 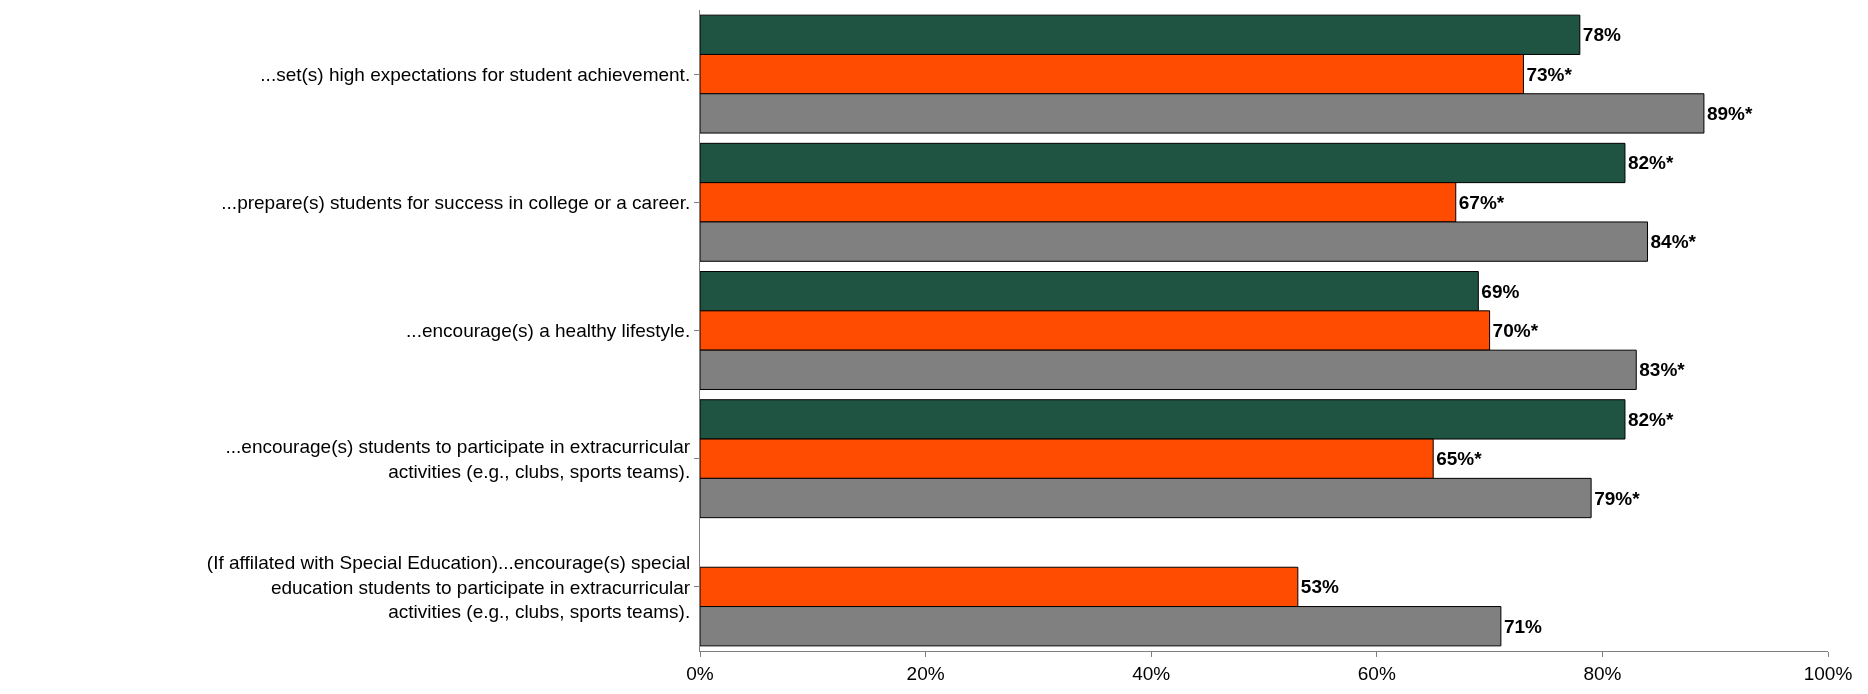 I want to click on data-label: 69%, so click(x=1500, y=291).